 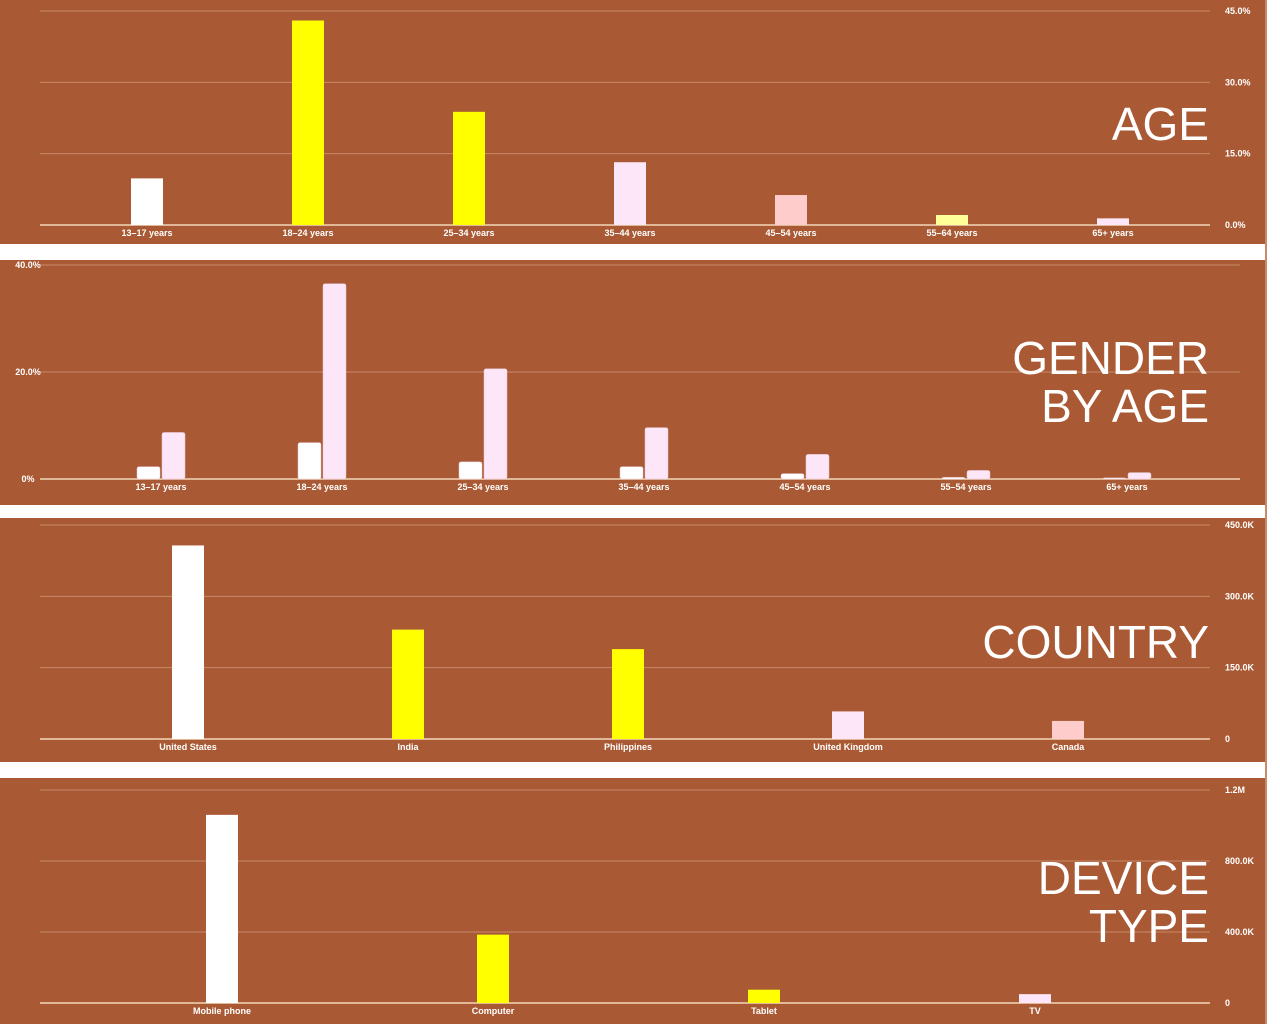 I want to click on y-tick-label: 40.0%, so click(x=28, y=265).